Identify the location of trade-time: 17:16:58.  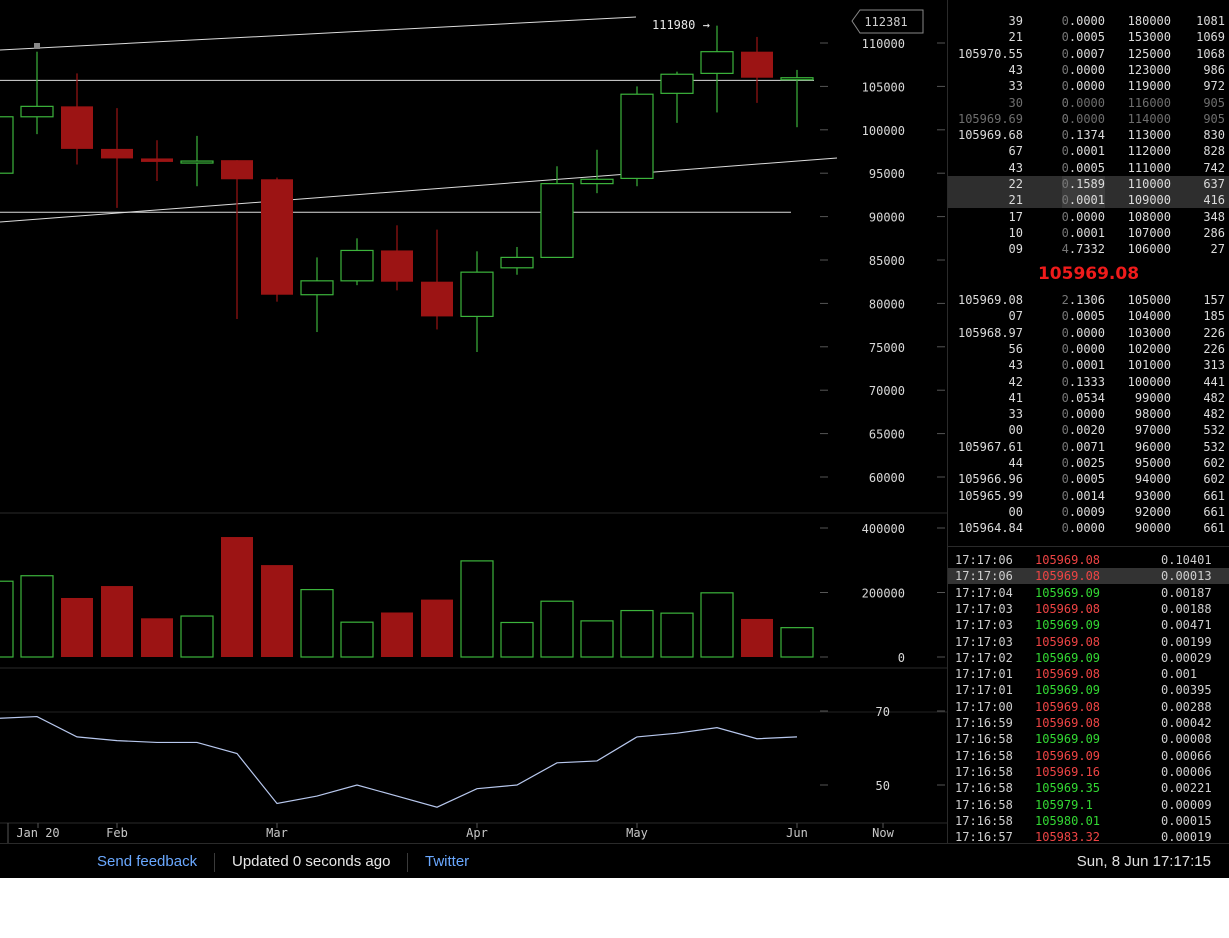
(984, 820).